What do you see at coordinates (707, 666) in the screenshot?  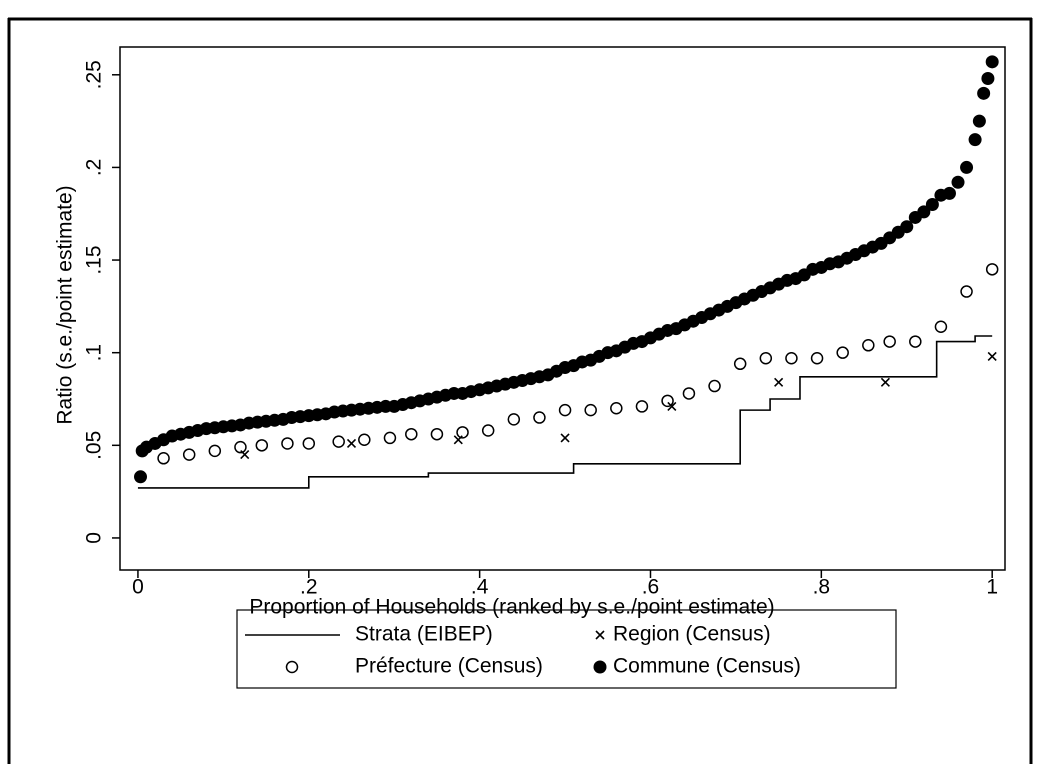 I see `legend-label: Commune (Census)` at bounding box center [707, 666].